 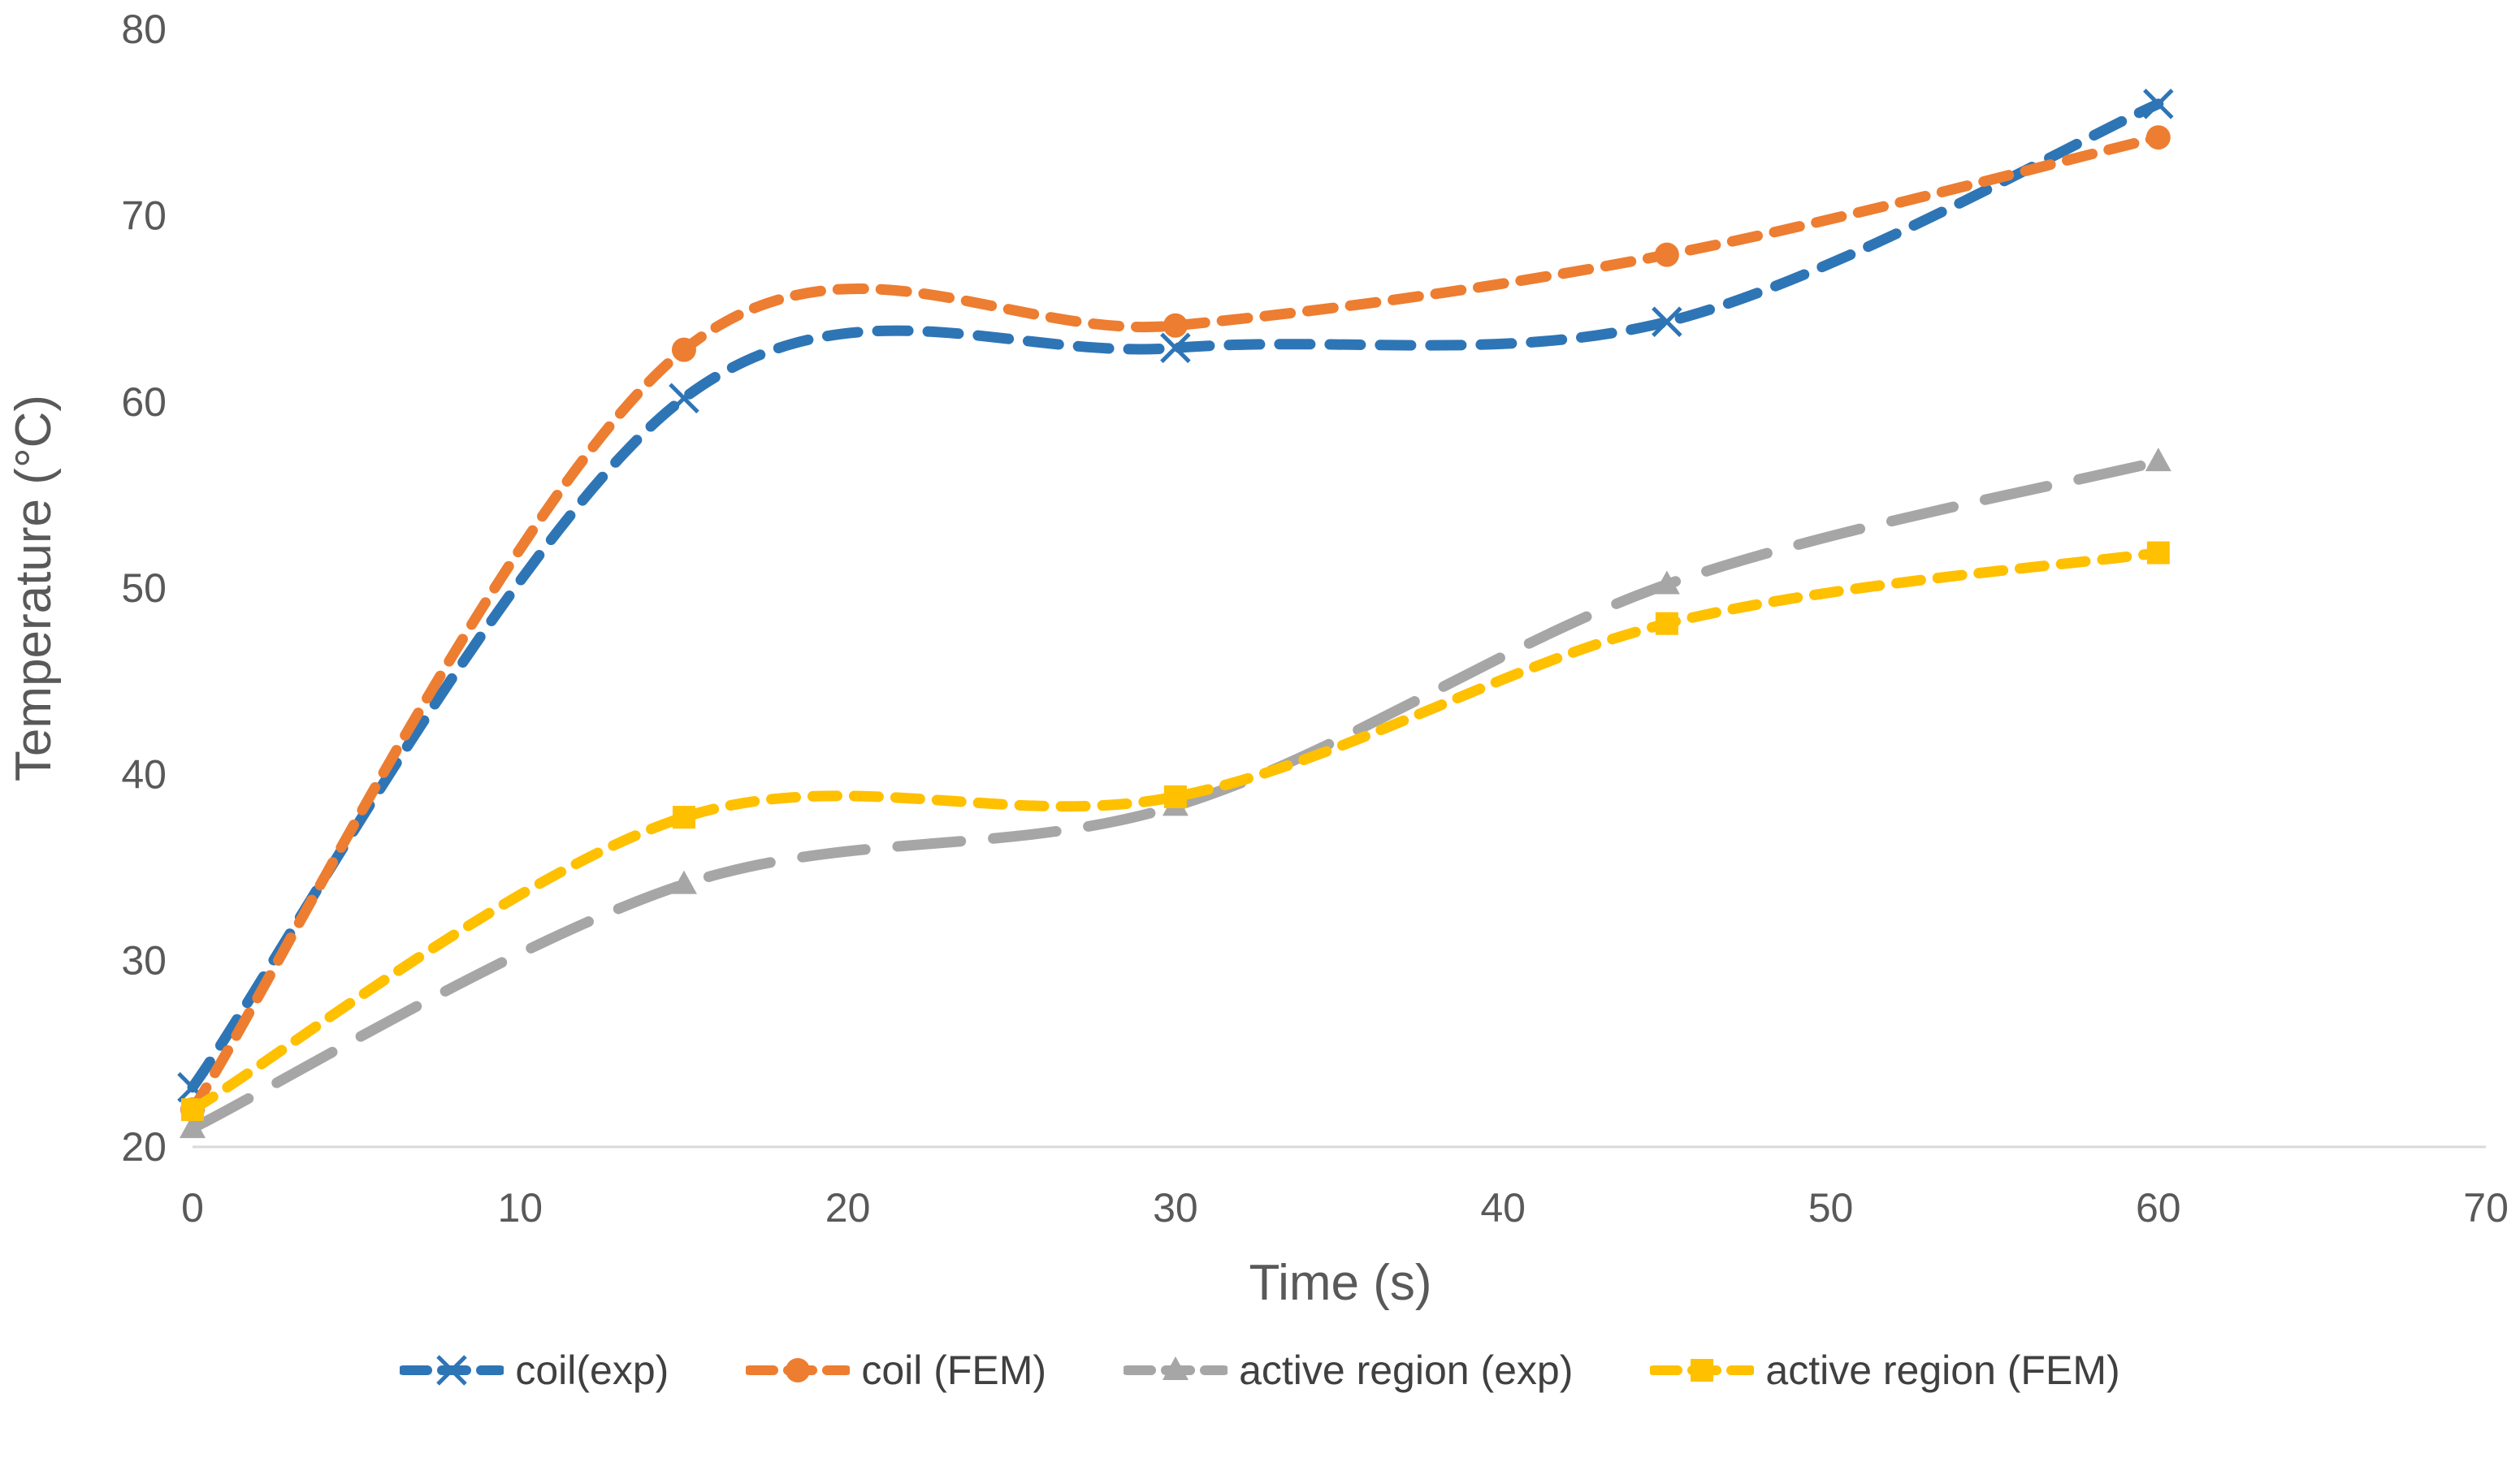 What do you see at coordinates (144, 216) in the screenshot?
I see `y-tick-label: 70` at bounding box center [144, 216].